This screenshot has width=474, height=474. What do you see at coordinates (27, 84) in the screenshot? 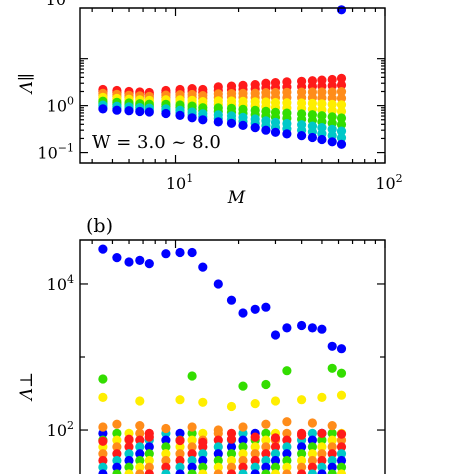
I see `y-axis-label: Λ∥` at bounding box center [27, 84].